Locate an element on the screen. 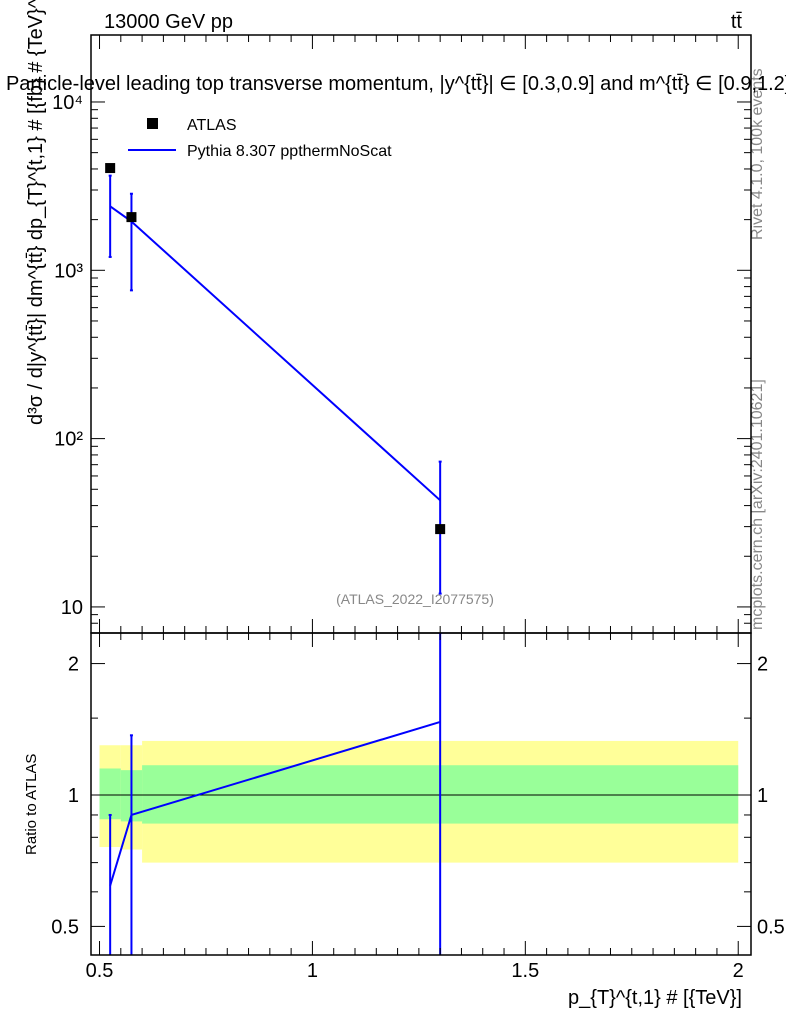 This screenshot has width=786, height=1024. legend-label-atlas: ATLAS is located at coordinates (212, 125).